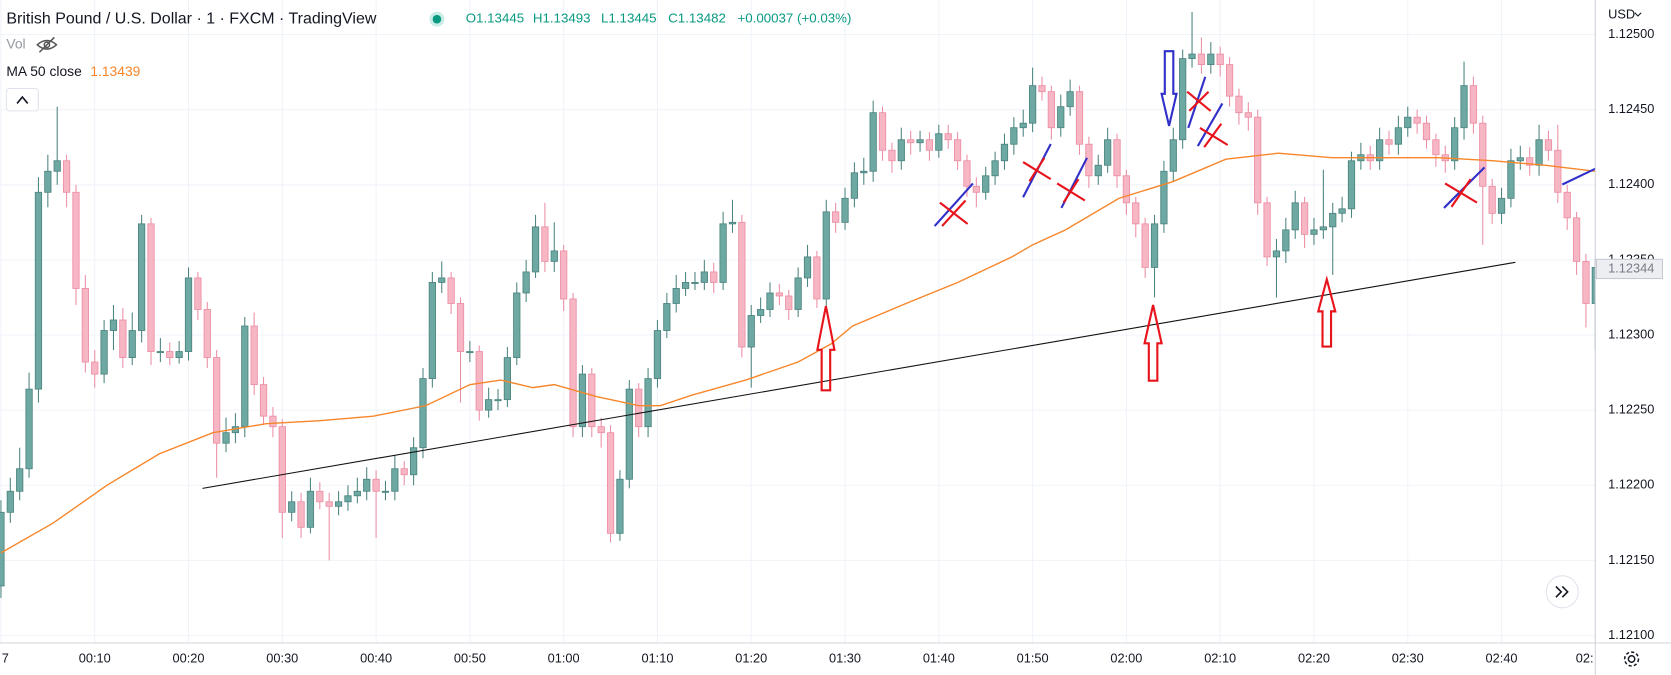  I want to click on ohlc-high: H1.13493, so click(562, 18).